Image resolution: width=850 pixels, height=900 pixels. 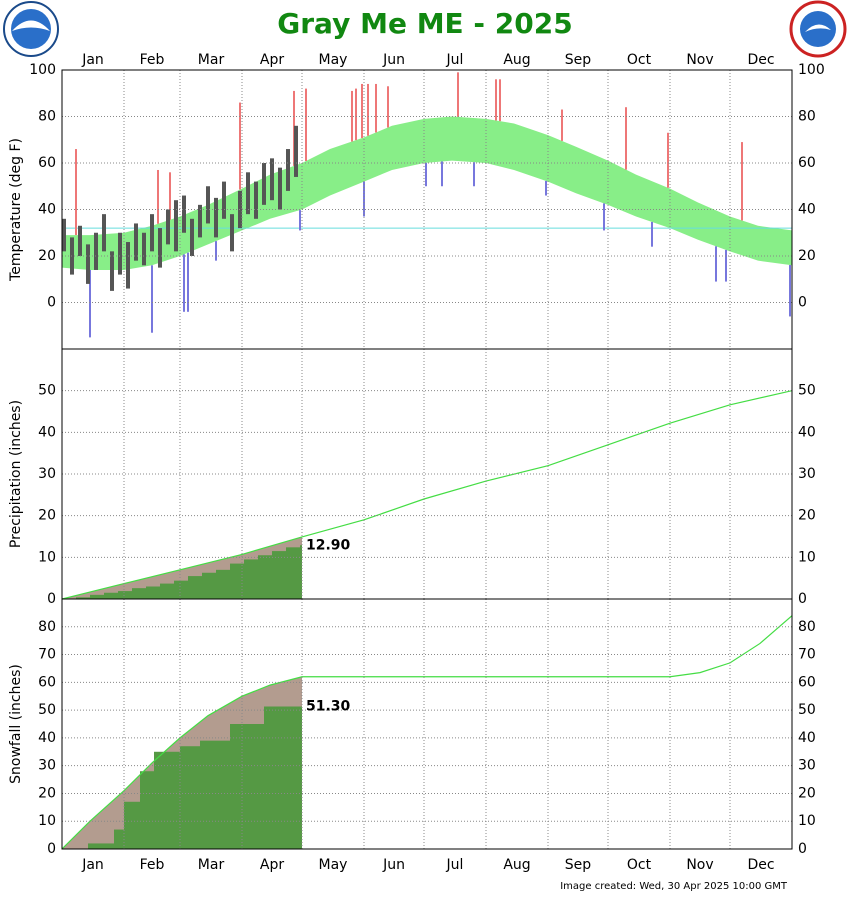 What do you see at coordinates (328, 707) in the screenshot?
I see `total-label: 51.30` at bounding box center [328, 707].